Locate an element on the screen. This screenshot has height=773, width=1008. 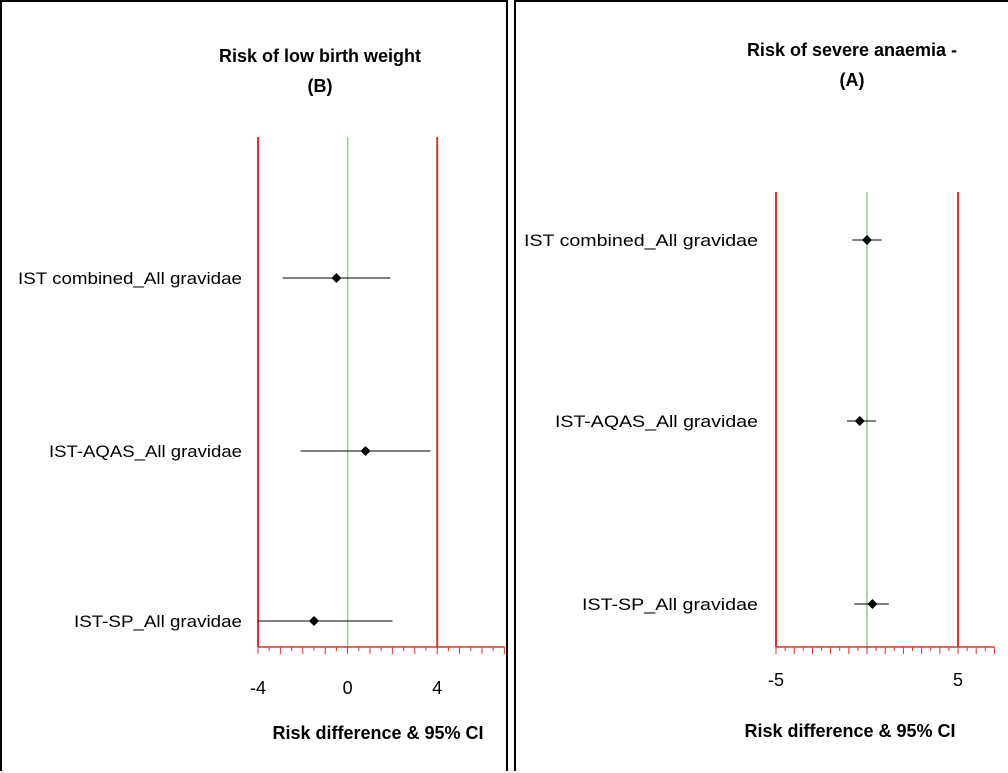
x-tick-label: -4 is located at coordinates (258, 688).